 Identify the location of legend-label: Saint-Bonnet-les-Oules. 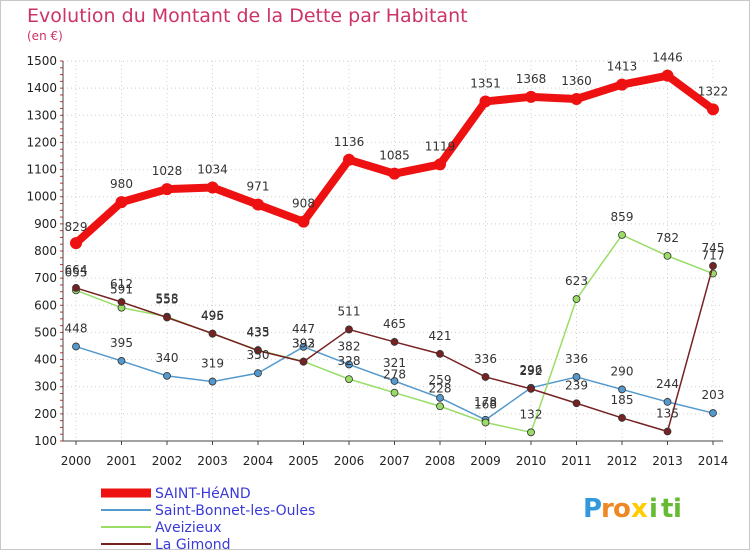
(235, 511).